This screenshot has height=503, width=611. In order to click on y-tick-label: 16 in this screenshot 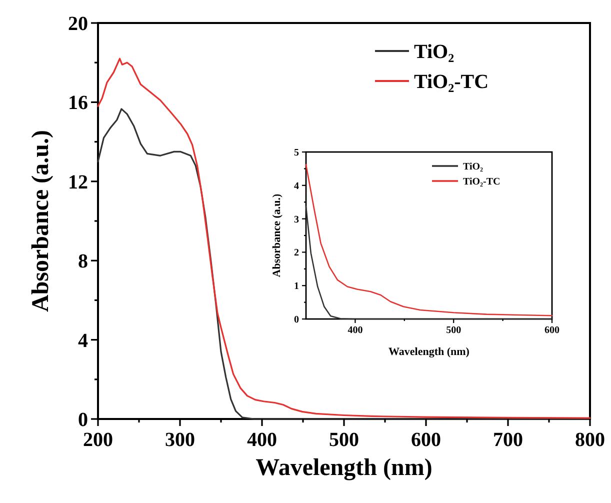, I will do `click(78, 103)`.